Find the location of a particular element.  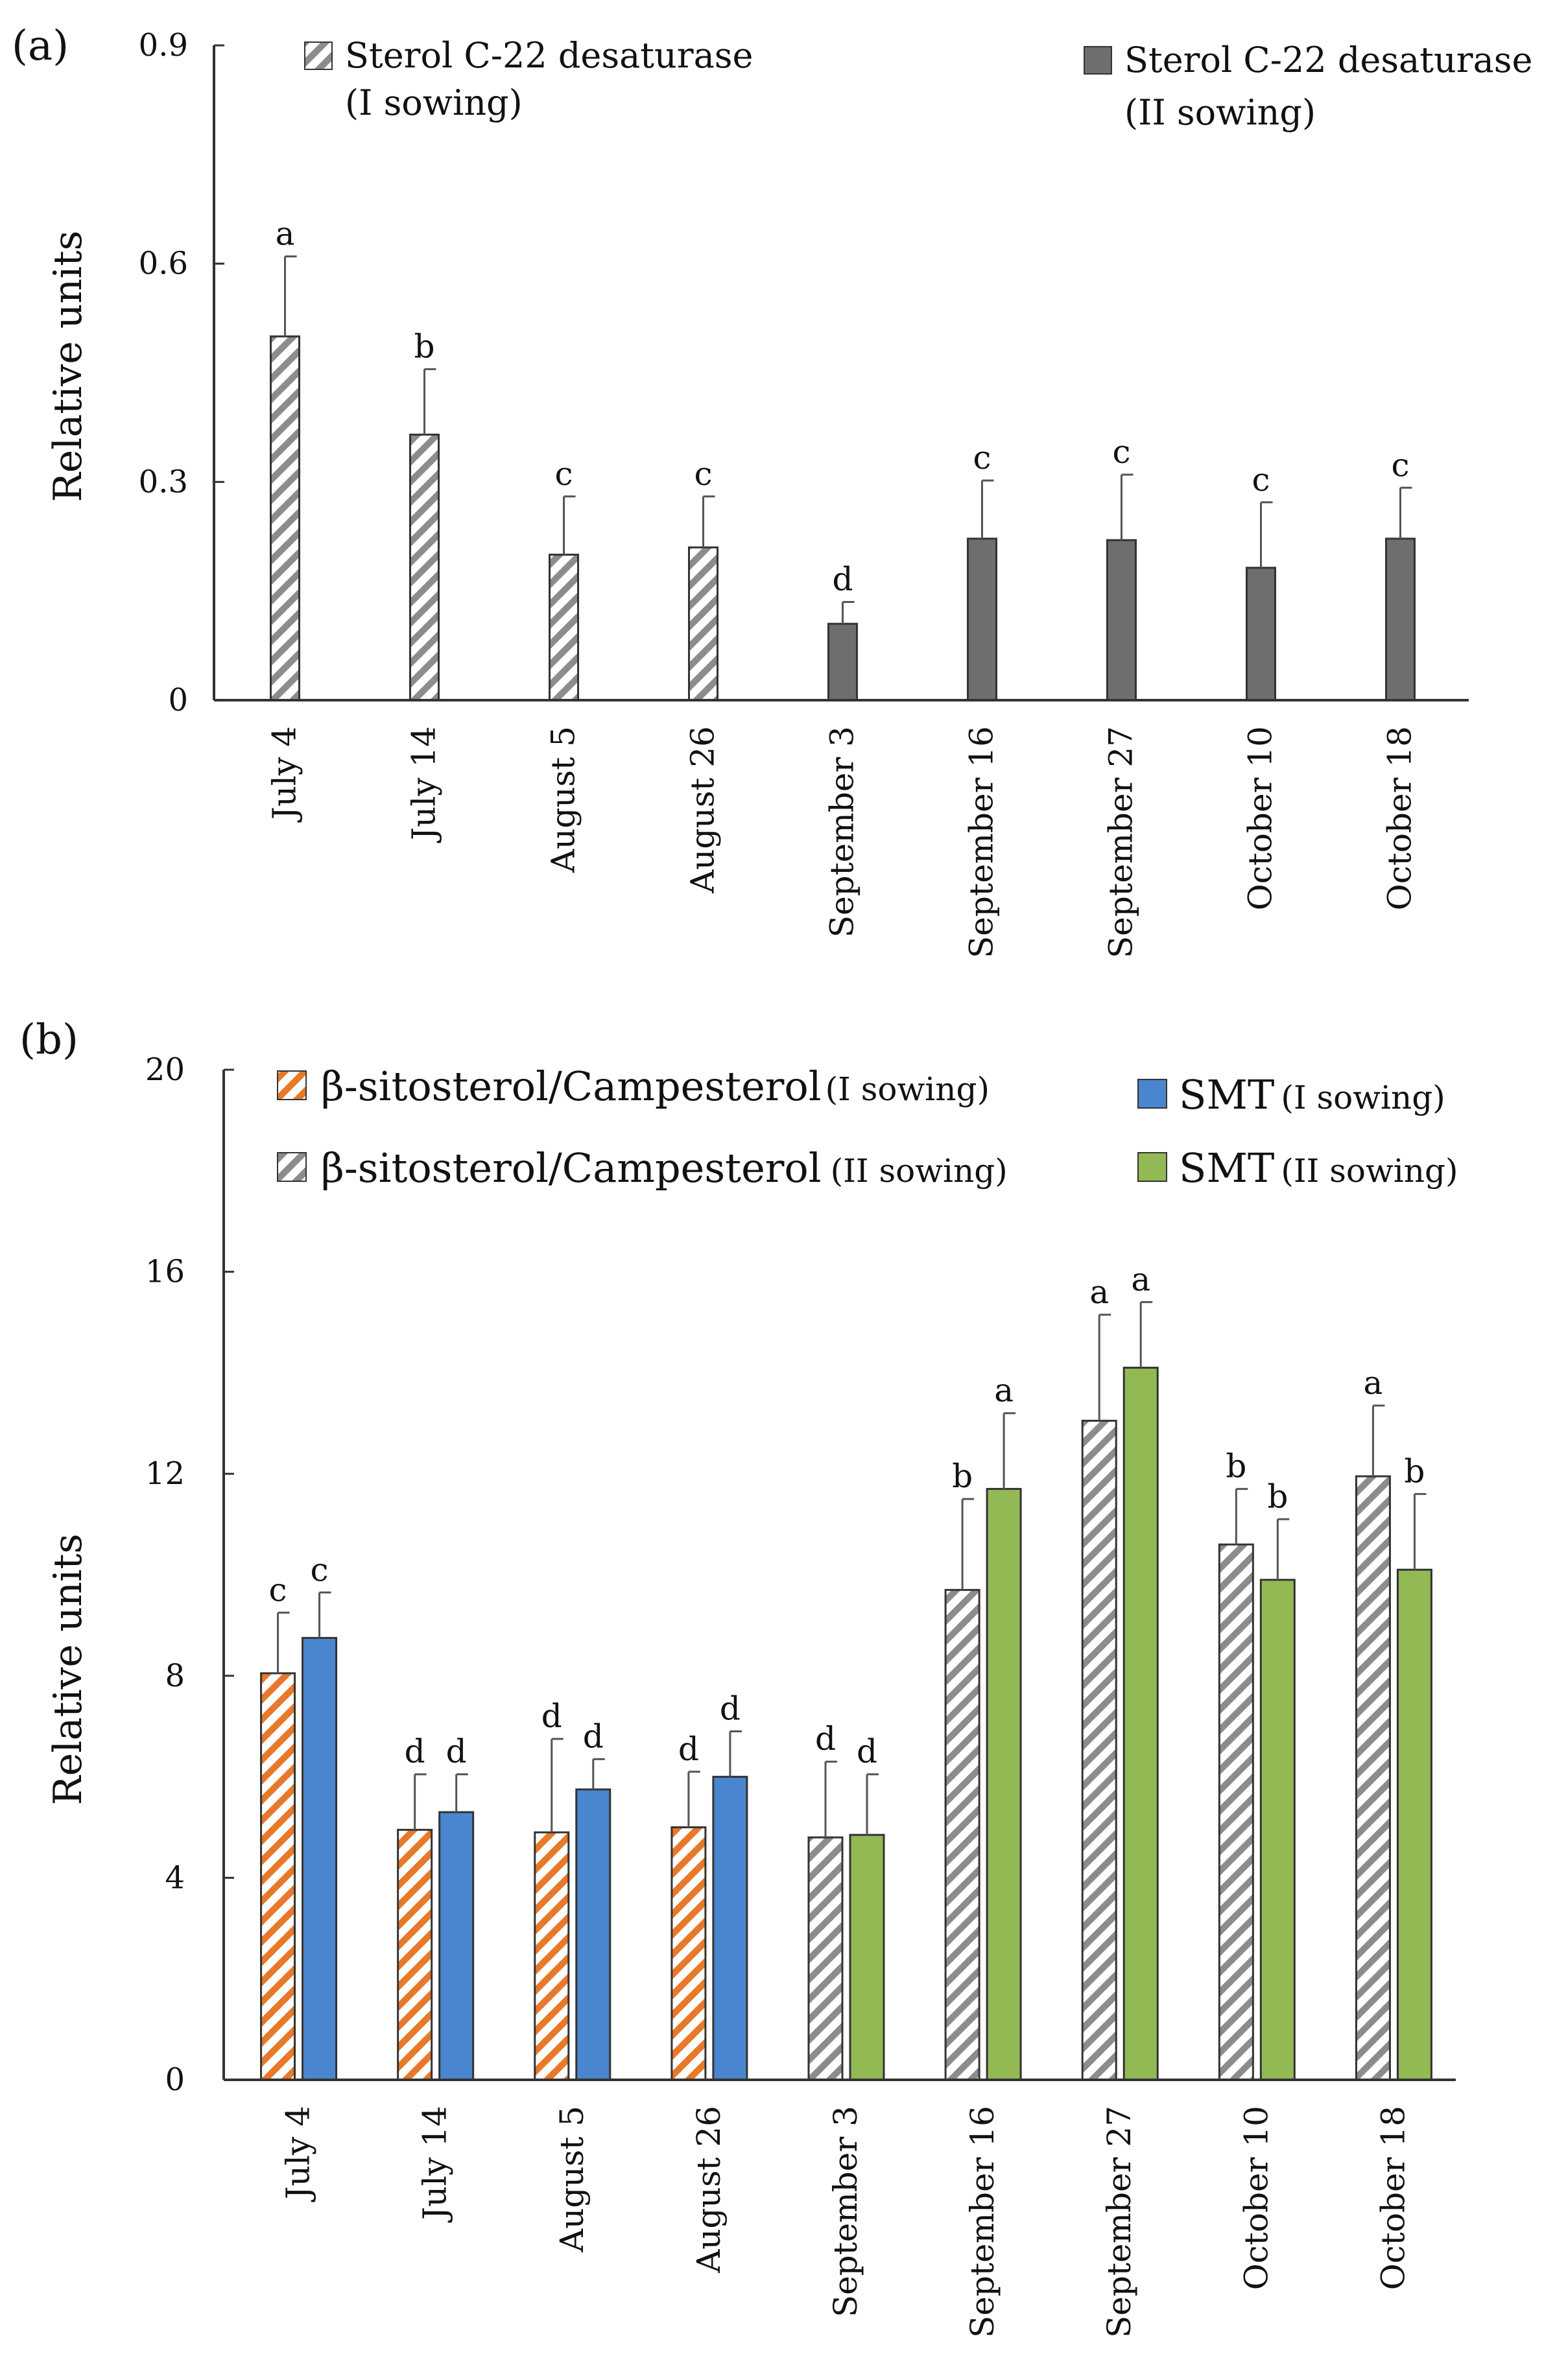

panel-a-y-tick-label: 0.9 is located at coordinates (163, 45).